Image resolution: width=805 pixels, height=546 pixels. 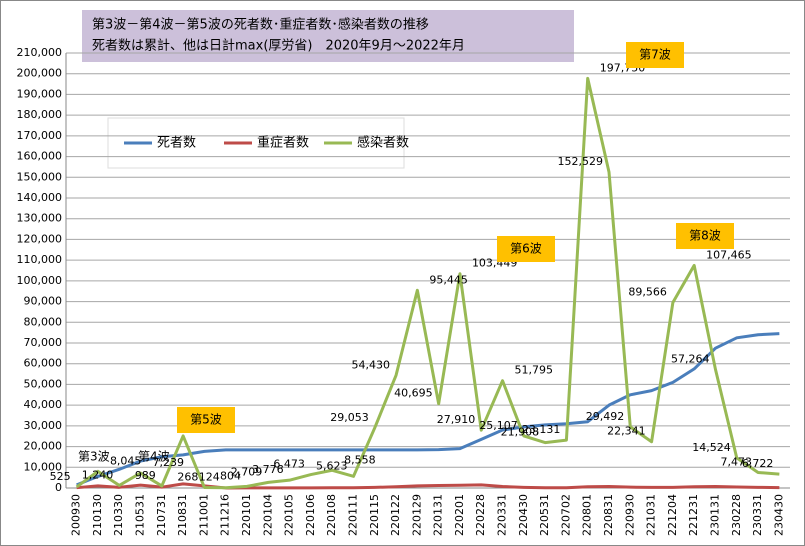 What do you see at coordinates (289, 515) in the screenshot?
I see `x-tick-label: 220105` at bounding box center [289, 515].